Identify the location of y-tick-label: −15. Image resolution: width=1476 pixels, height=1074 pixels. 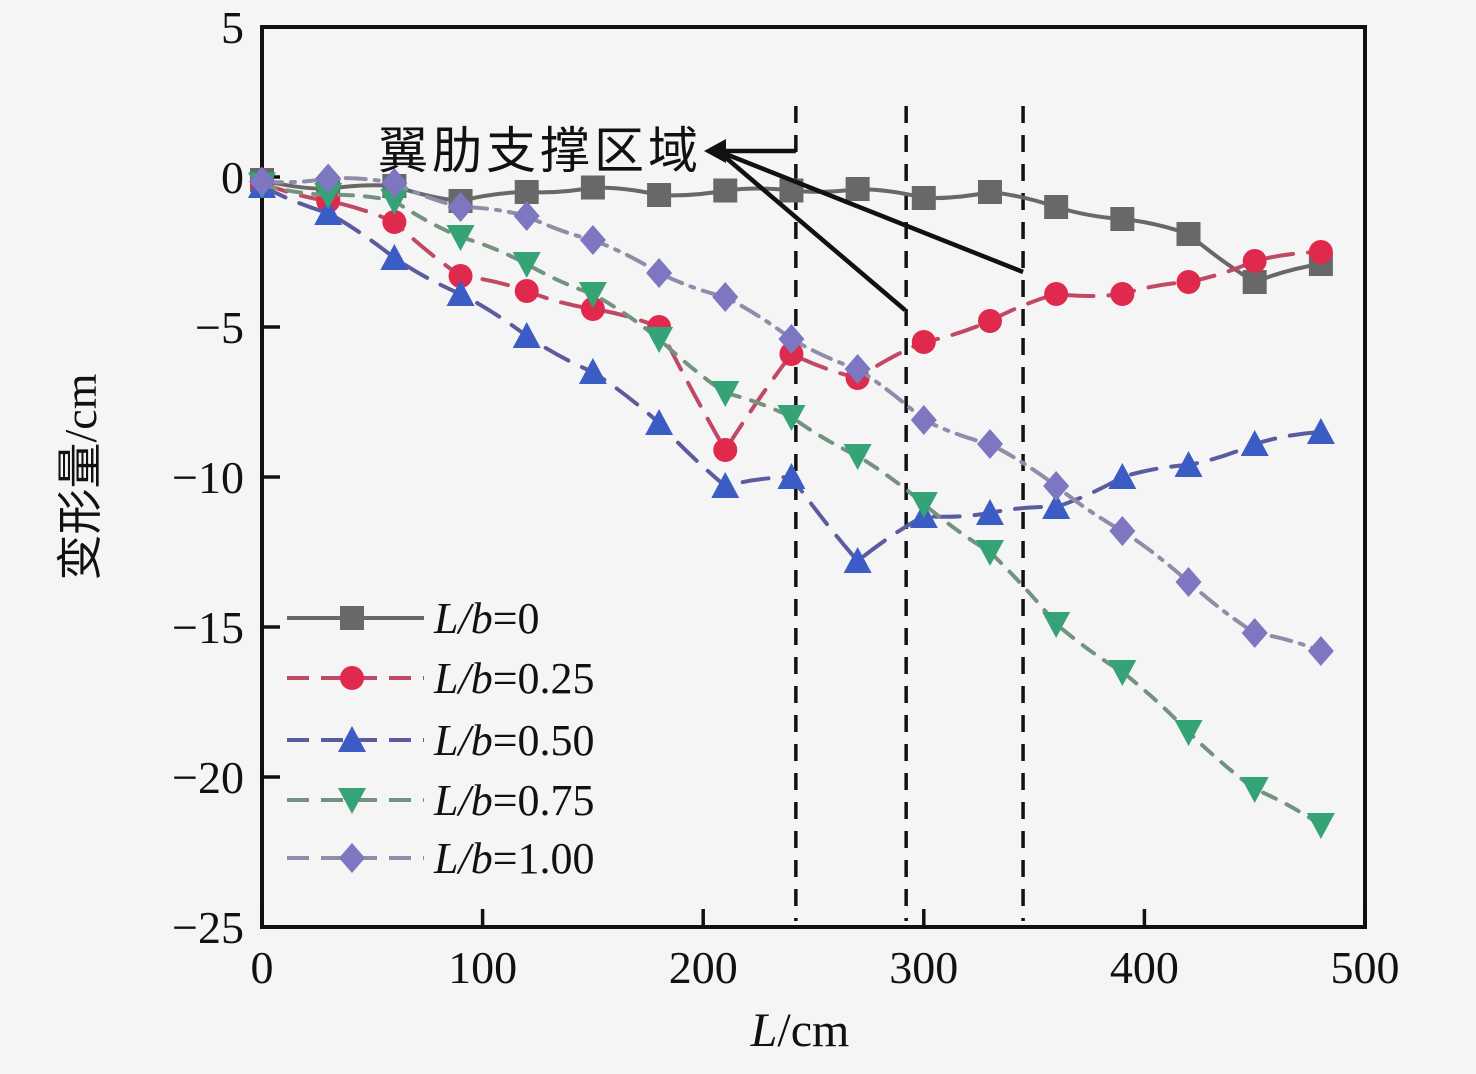
(208, 627).